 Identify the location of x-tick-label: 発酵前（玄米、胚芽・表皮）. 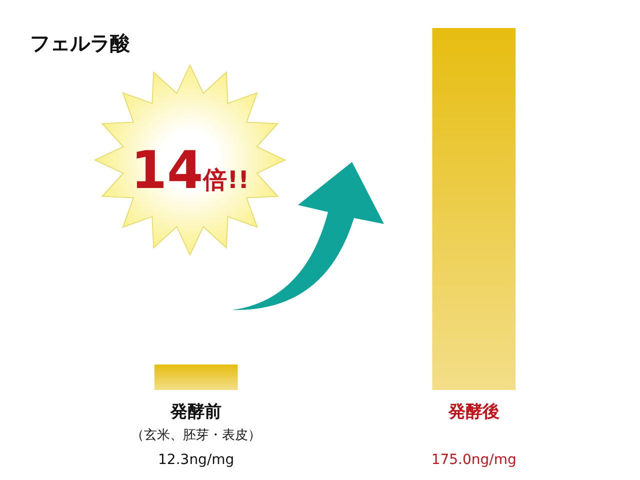
(196, 422).